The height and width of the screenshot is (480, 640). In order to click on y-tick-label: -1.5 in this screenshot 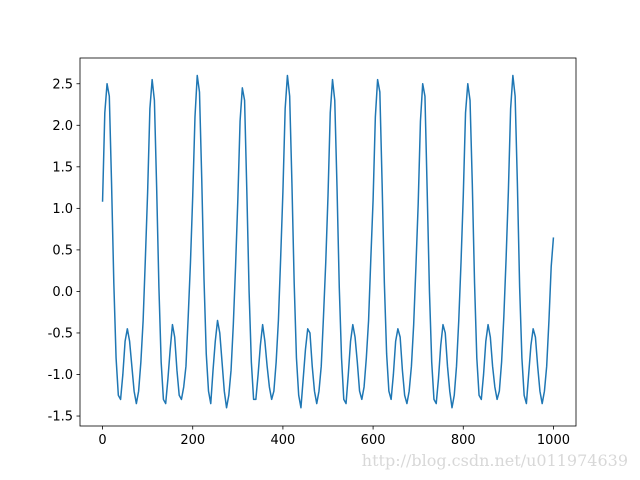, I will do `click(60, 417)`.